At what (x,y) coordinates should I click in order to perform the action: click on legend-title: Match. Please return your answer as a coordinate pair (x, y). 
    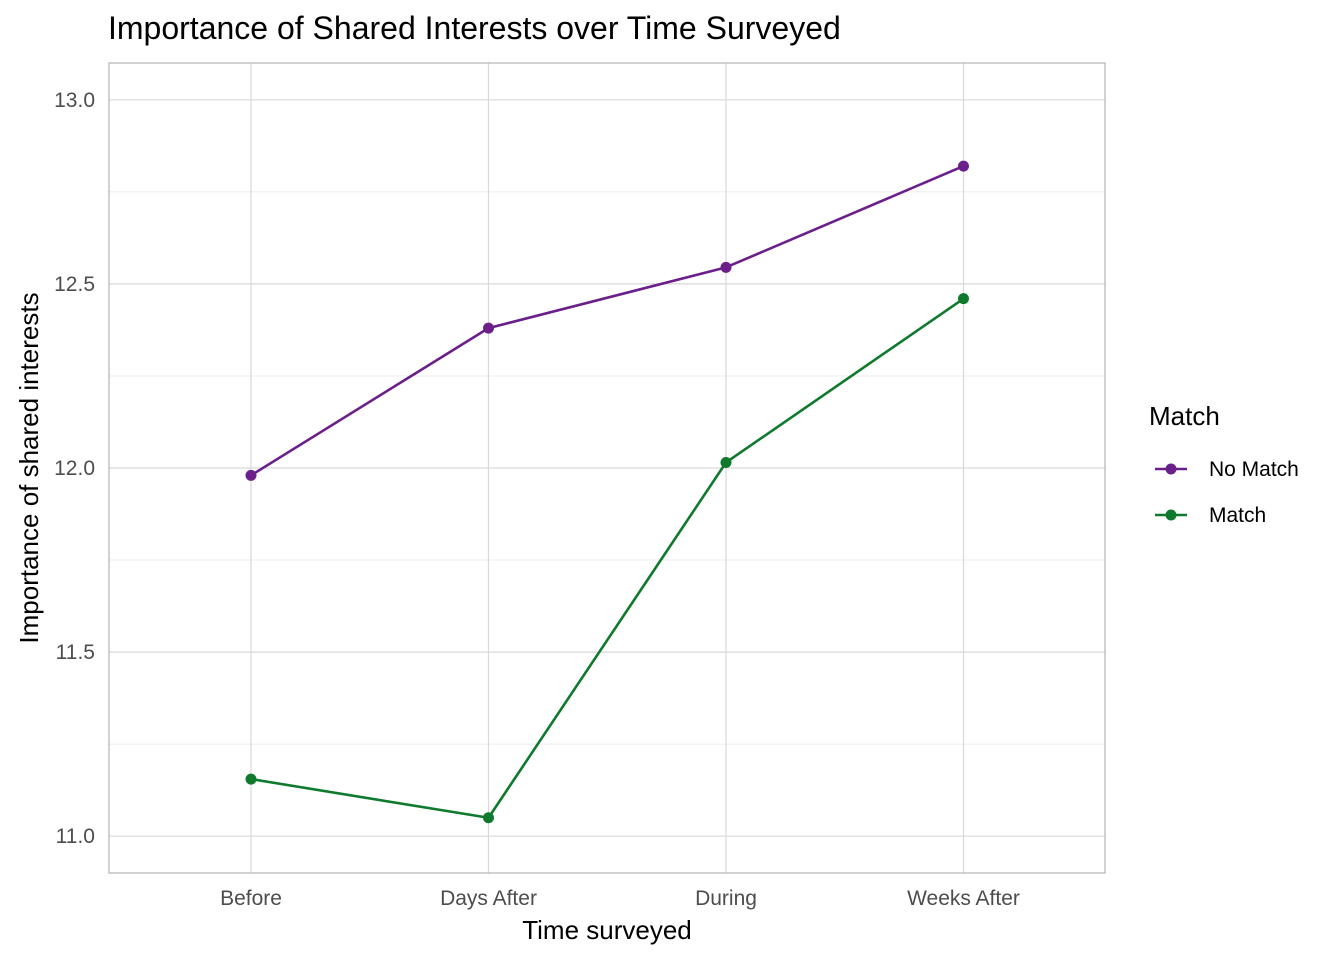
    Looking at the image, I should click on (1184, 416).